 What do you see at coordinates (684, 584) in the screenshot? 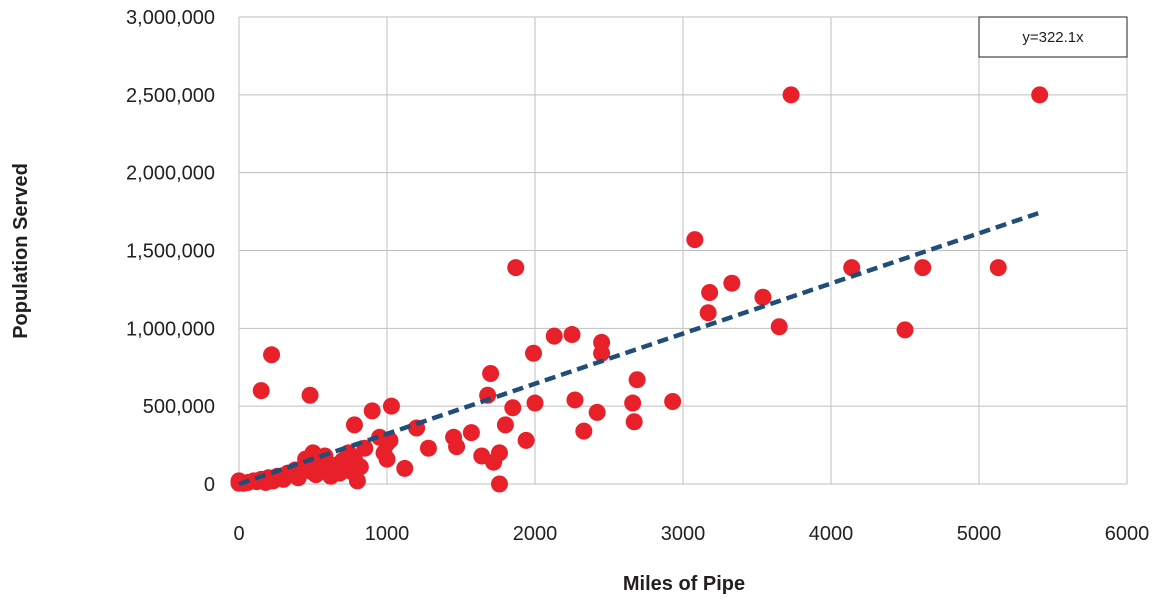
I see `x-axis-title: Miles of Pipe` at bounding box center [684, 584].